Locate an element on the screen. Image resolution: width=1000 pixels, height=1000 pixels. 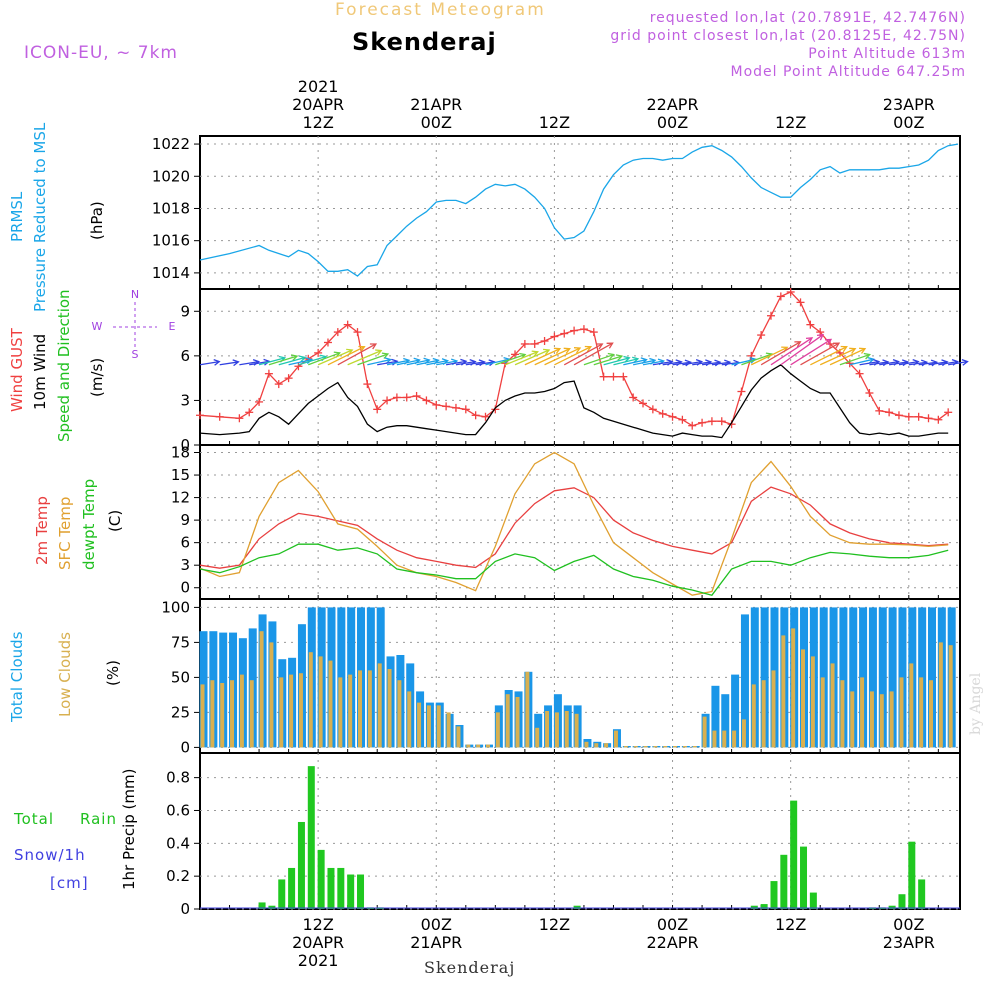
temp-ytick-label: 0 is located at coordinates (185, 588).